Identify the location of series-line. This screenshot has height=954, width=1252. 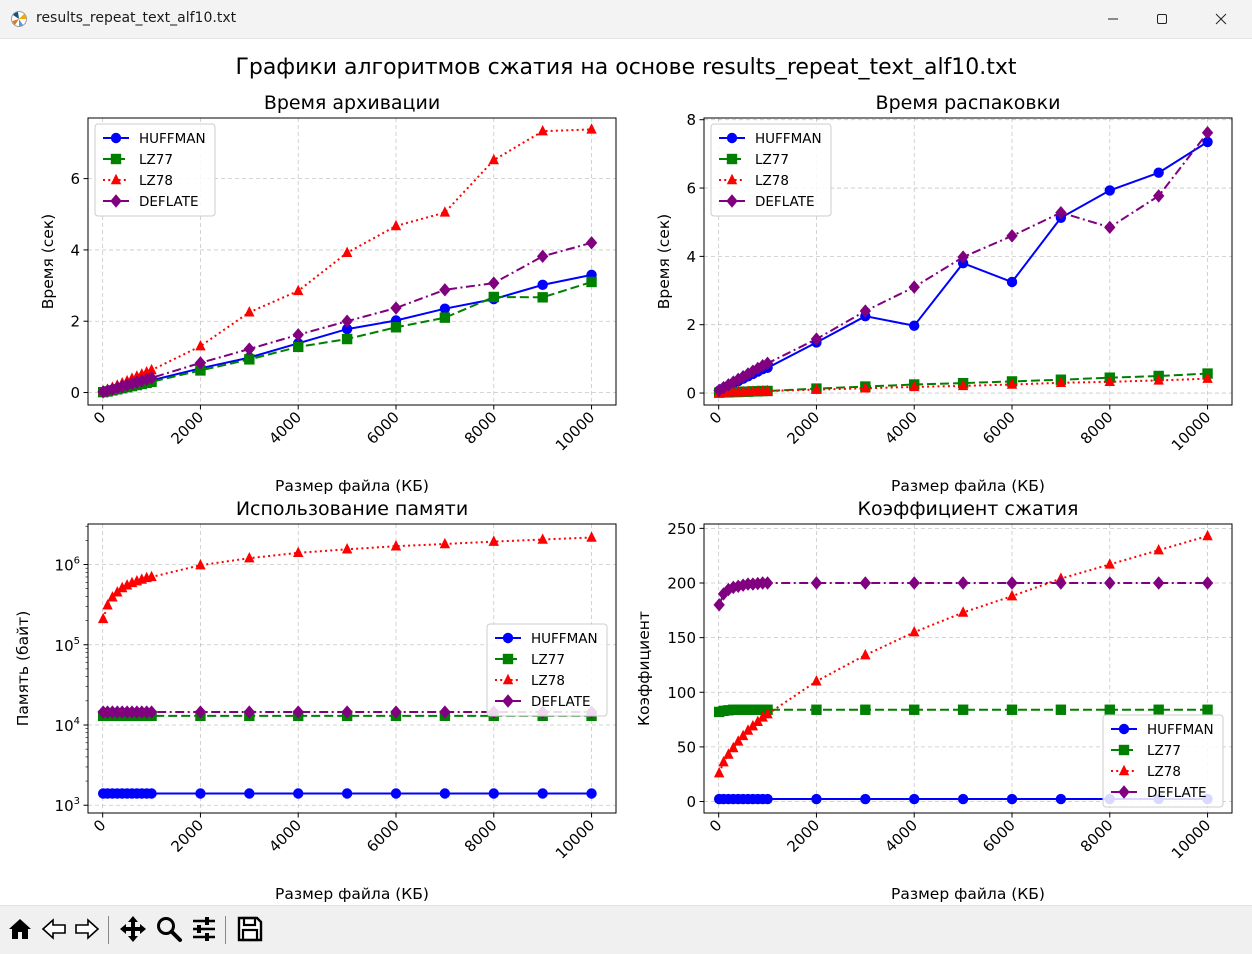
(963, 385).